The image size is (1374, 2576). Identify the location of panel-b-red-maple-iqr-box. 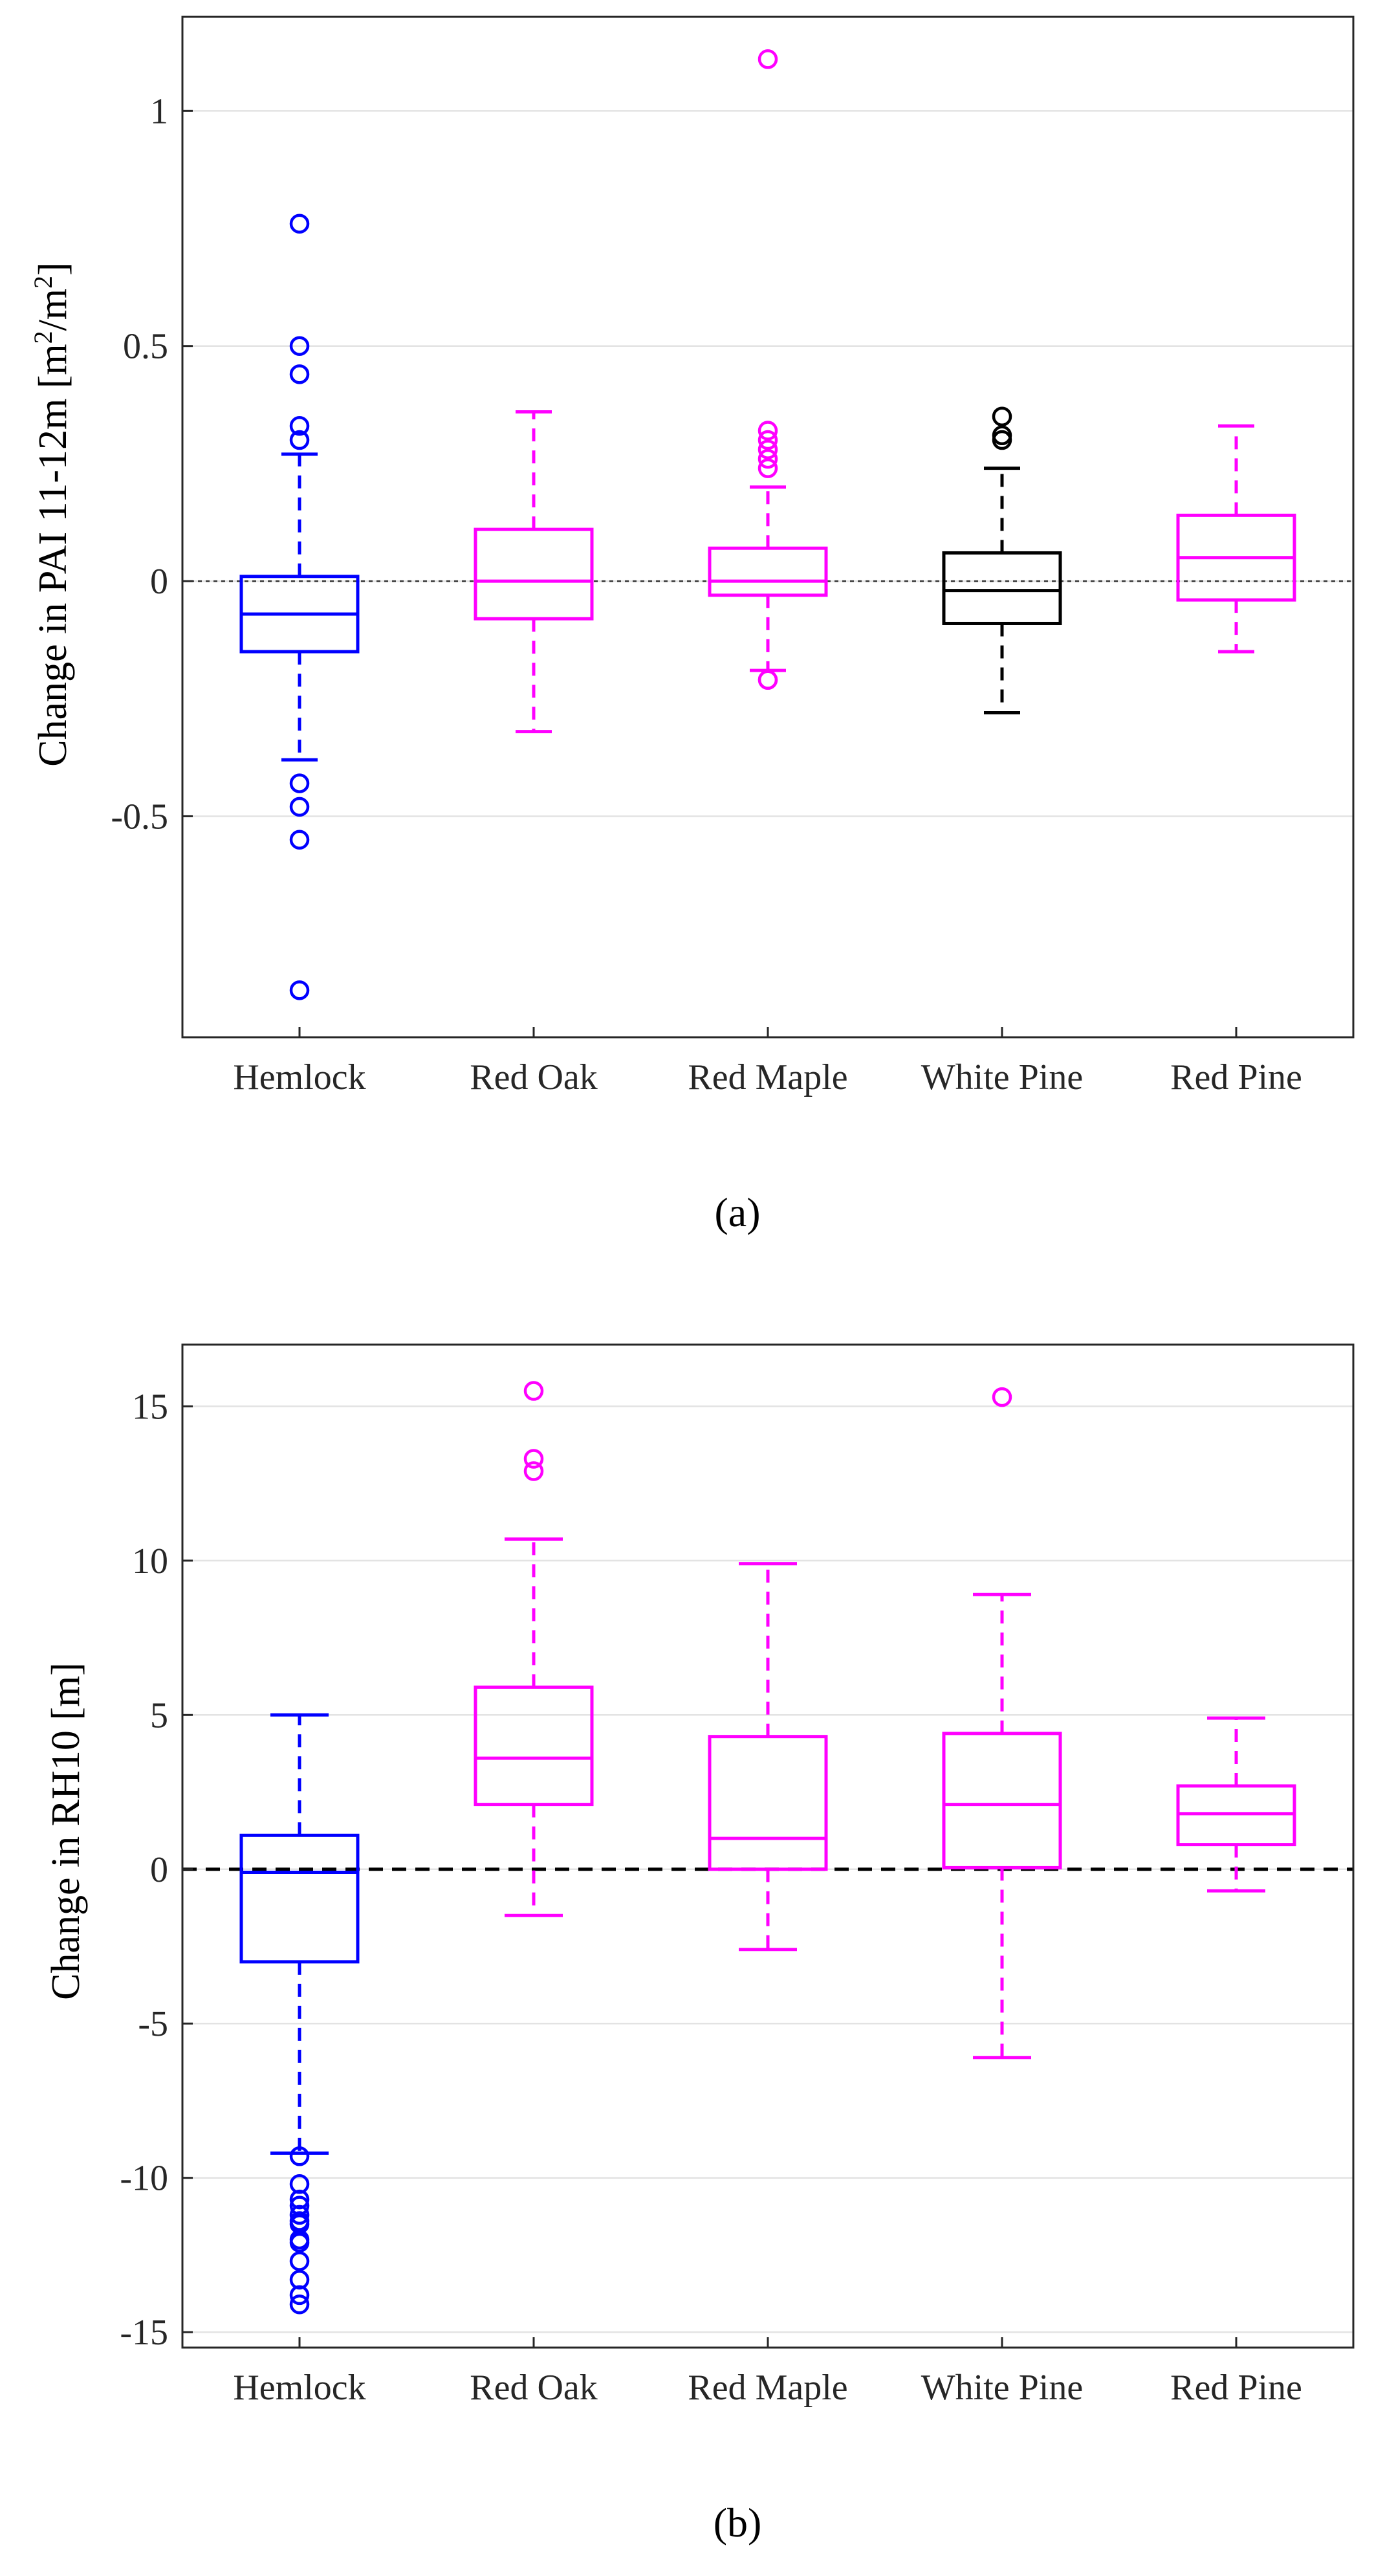
(768, 1803).